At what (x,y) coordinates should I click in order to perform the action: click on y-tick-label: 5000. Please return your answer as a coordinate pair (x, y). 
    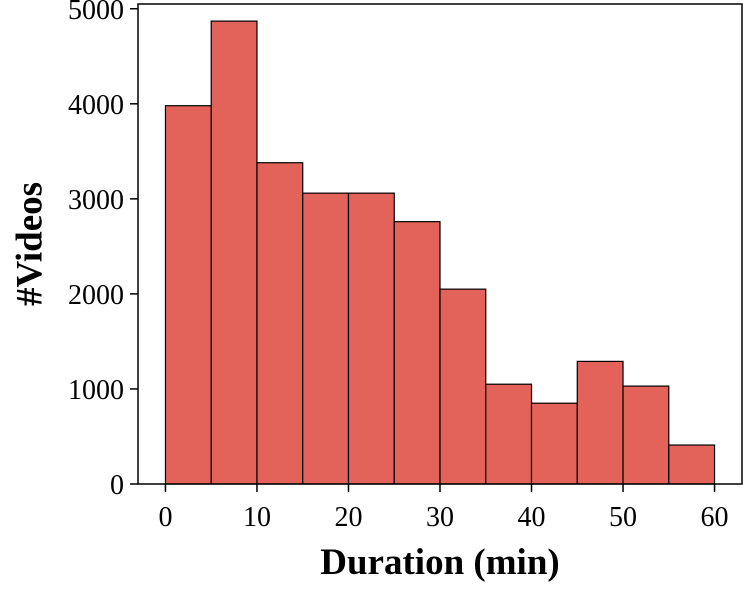
    Looking at the image, I should click on (96, 13).